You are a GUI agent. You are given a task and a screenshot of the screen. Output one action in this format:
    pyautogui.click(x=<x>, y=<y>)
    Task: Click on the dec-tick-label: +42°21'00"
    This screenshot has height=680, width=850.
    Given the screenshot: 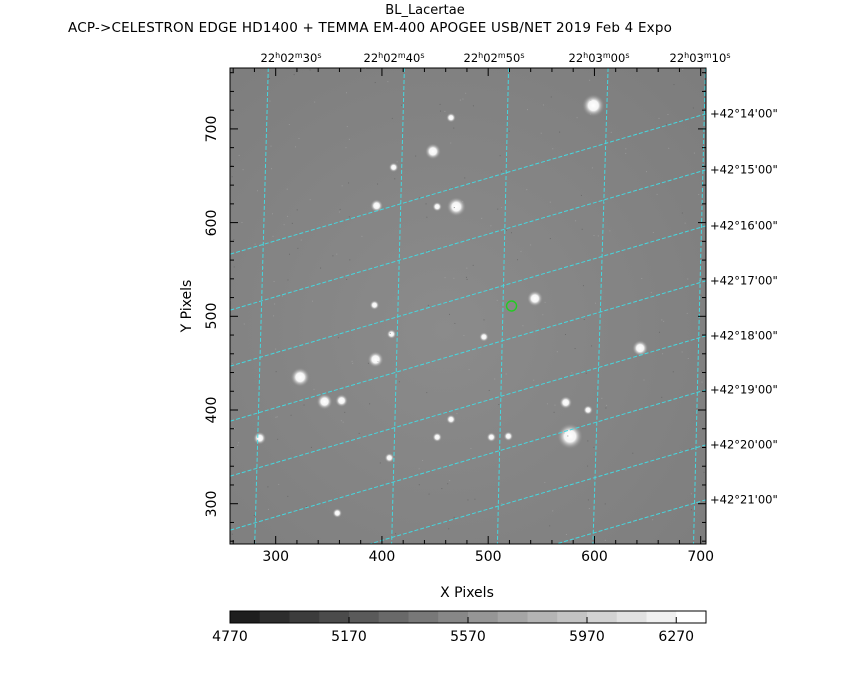 What is the action you would take?
    pyautogui.click(x=744, y=499)
    